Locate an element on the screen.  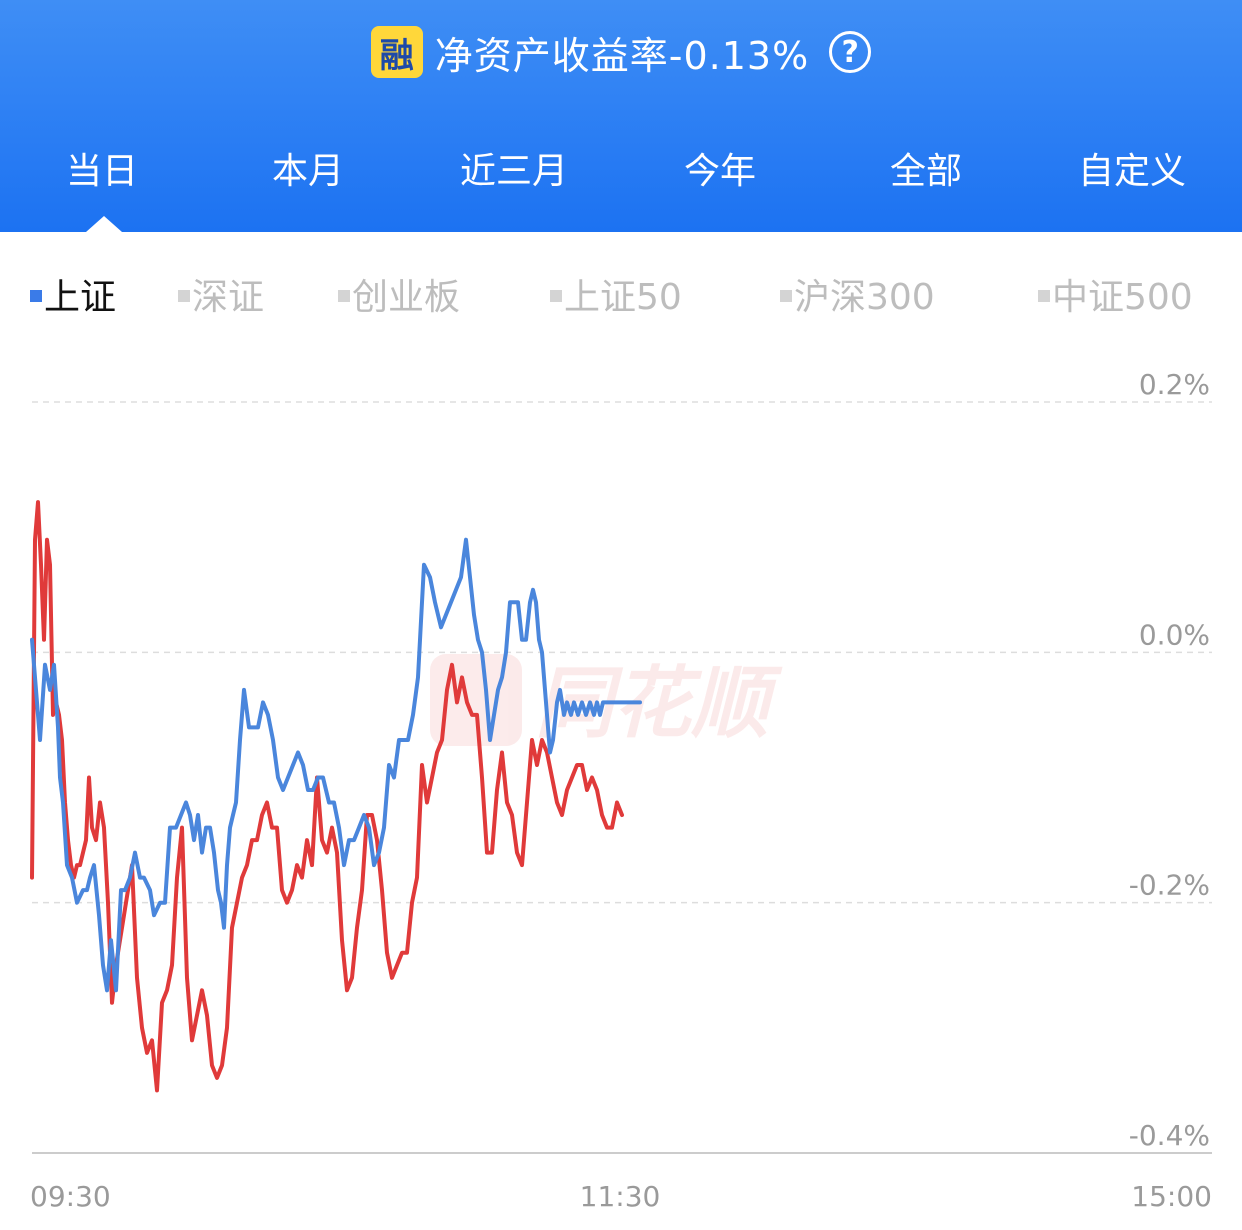
legend-label: 上证 is located at coordinates (80, 297).